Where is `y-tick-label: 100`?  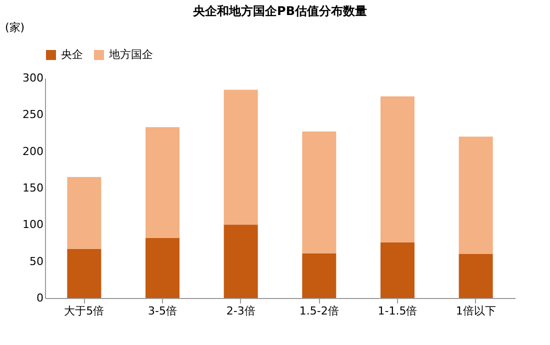 y-tick-label: 100 is located at coordinates (33, 225).